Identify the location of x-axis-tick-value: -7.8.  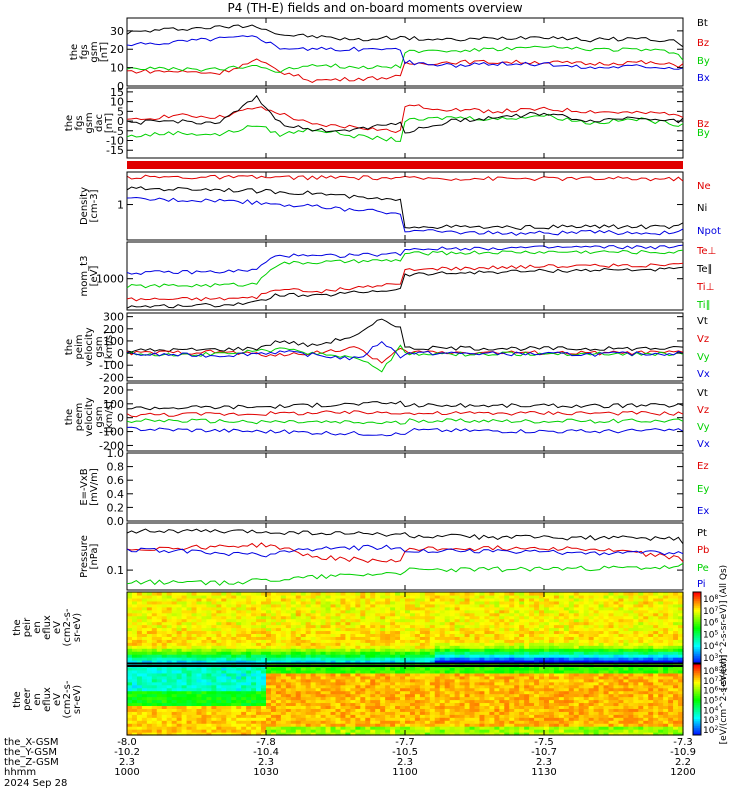
(266, 742).